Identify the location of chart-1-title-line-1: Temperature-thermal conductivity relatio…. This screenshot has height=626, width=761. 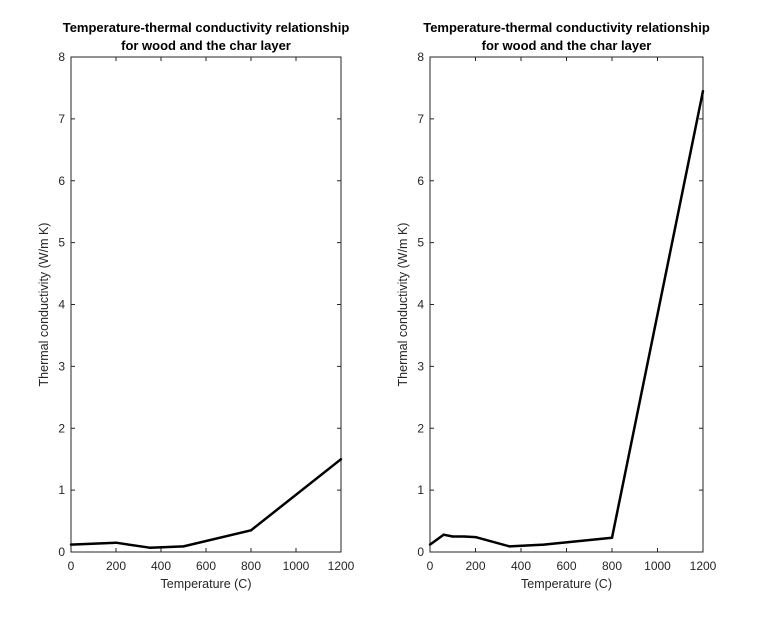
(566, 27).